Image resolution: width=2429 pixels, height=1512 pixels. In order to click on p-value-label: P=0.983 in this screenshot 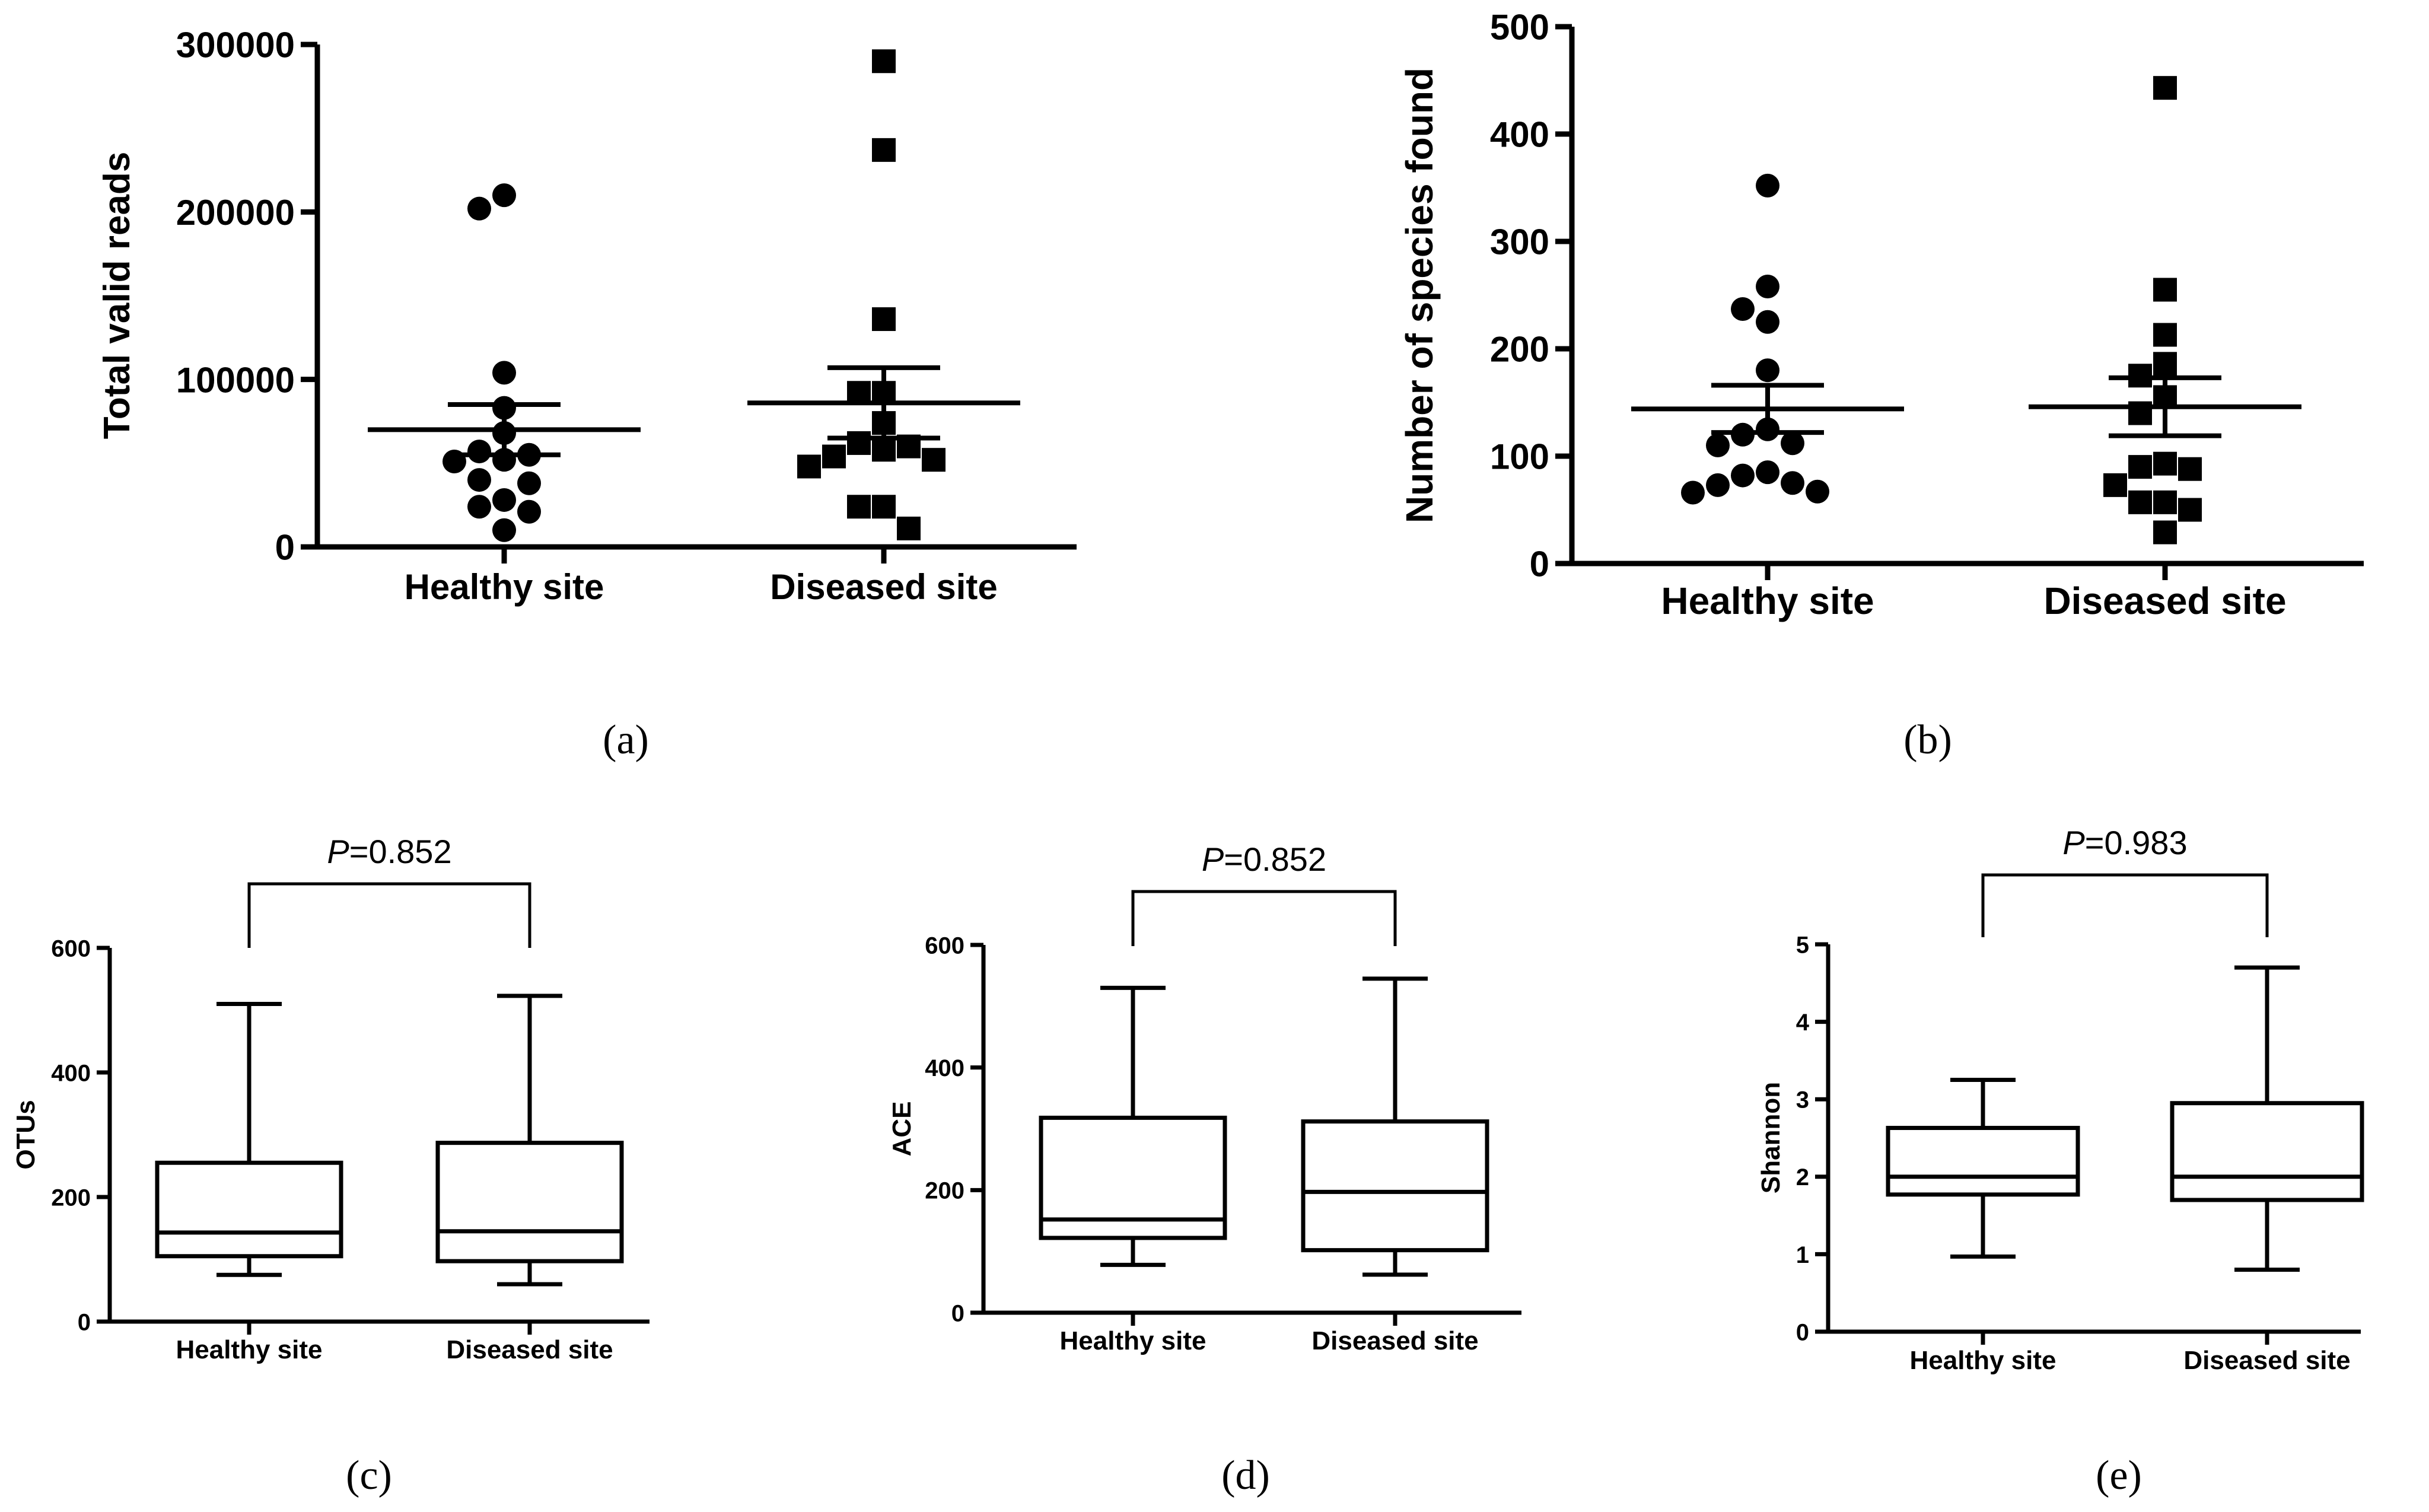, I will do `click(2124, 842)`.